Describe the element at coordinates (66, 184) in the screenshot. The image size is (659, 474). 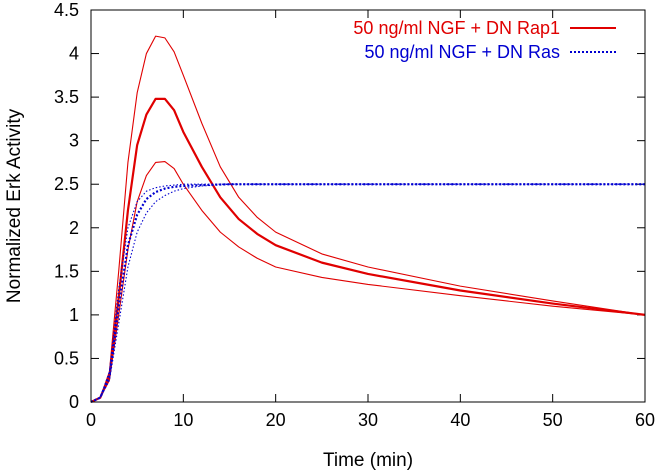
I see `y-tick-label: 2.5` at that location.